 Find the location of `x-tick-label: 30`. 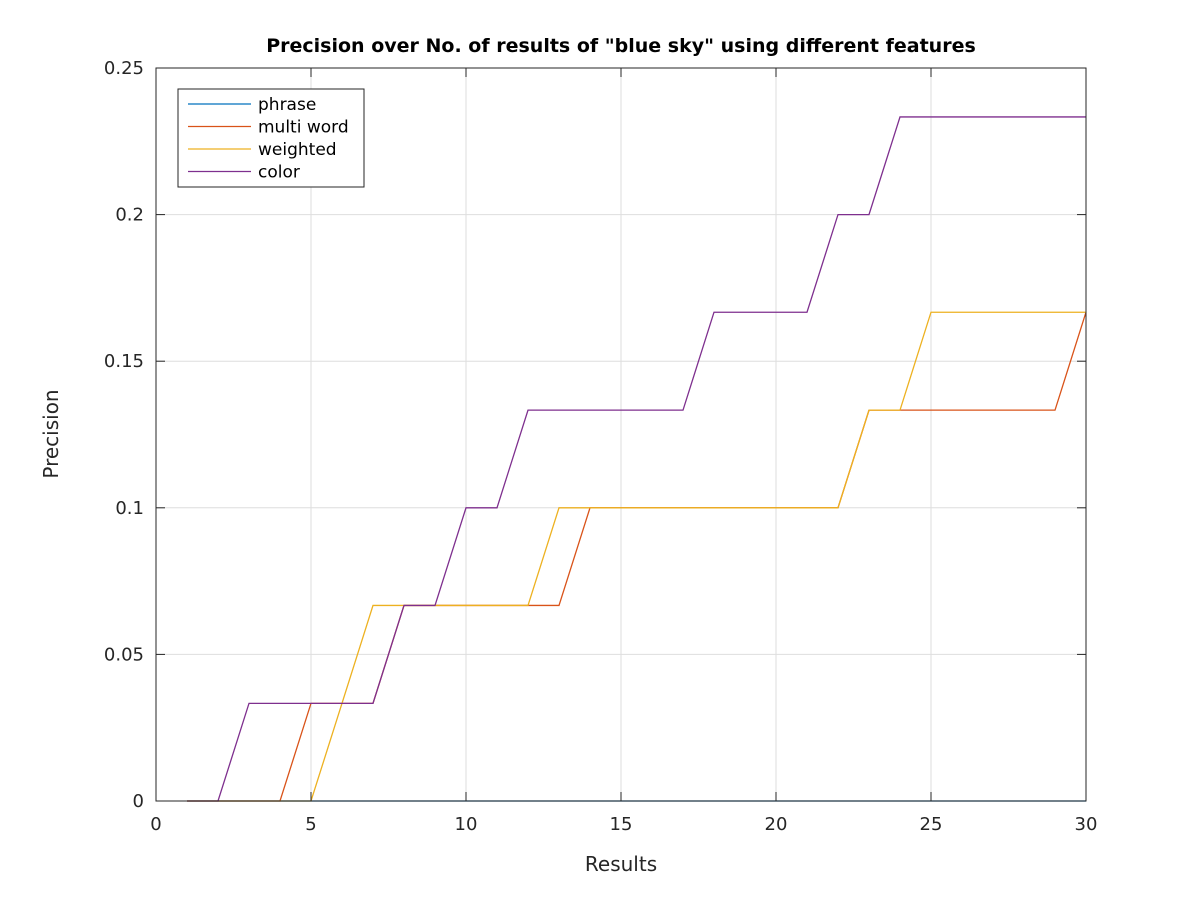

x-tick-label: 30 is located at coordinates (1086, 824).